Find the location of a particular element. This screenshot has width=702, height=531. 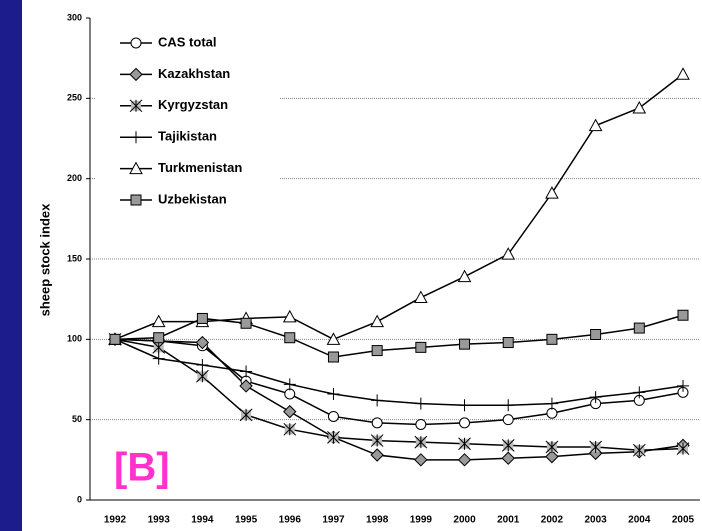

y-tick-label: 200 is located at coordinates (74, 178).